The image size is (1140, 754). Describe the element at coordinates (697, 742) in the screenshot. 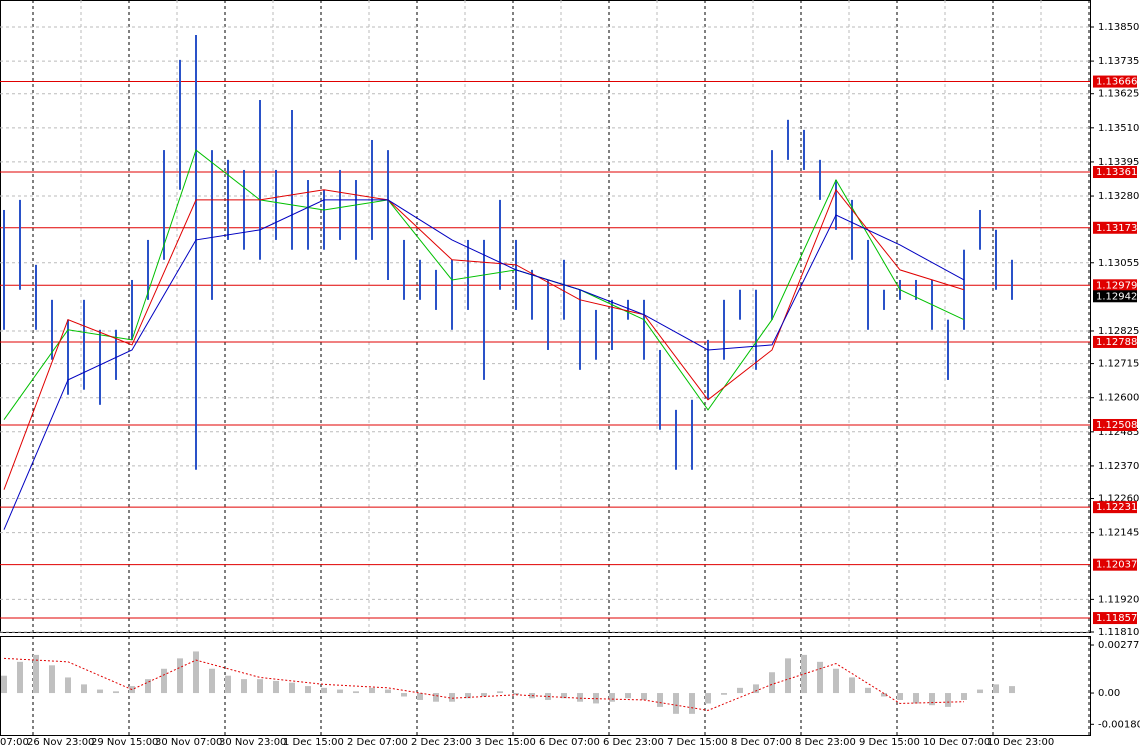

I see `x-tick-label: 7 Dec 15:00` at that location.